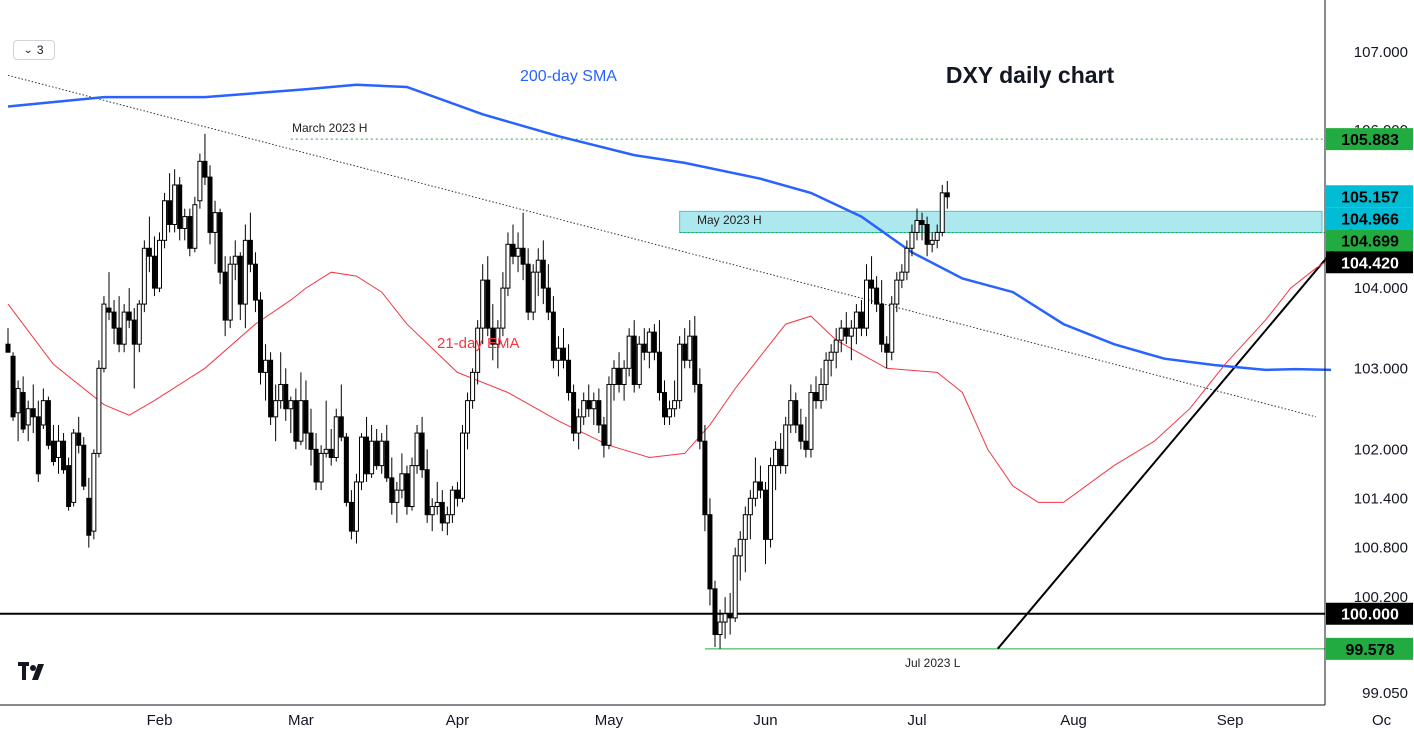  Describe the element at coordinates (34, 50) in the screenshot. I see `indicators-toggle-button: ⌄ 3` at that location.